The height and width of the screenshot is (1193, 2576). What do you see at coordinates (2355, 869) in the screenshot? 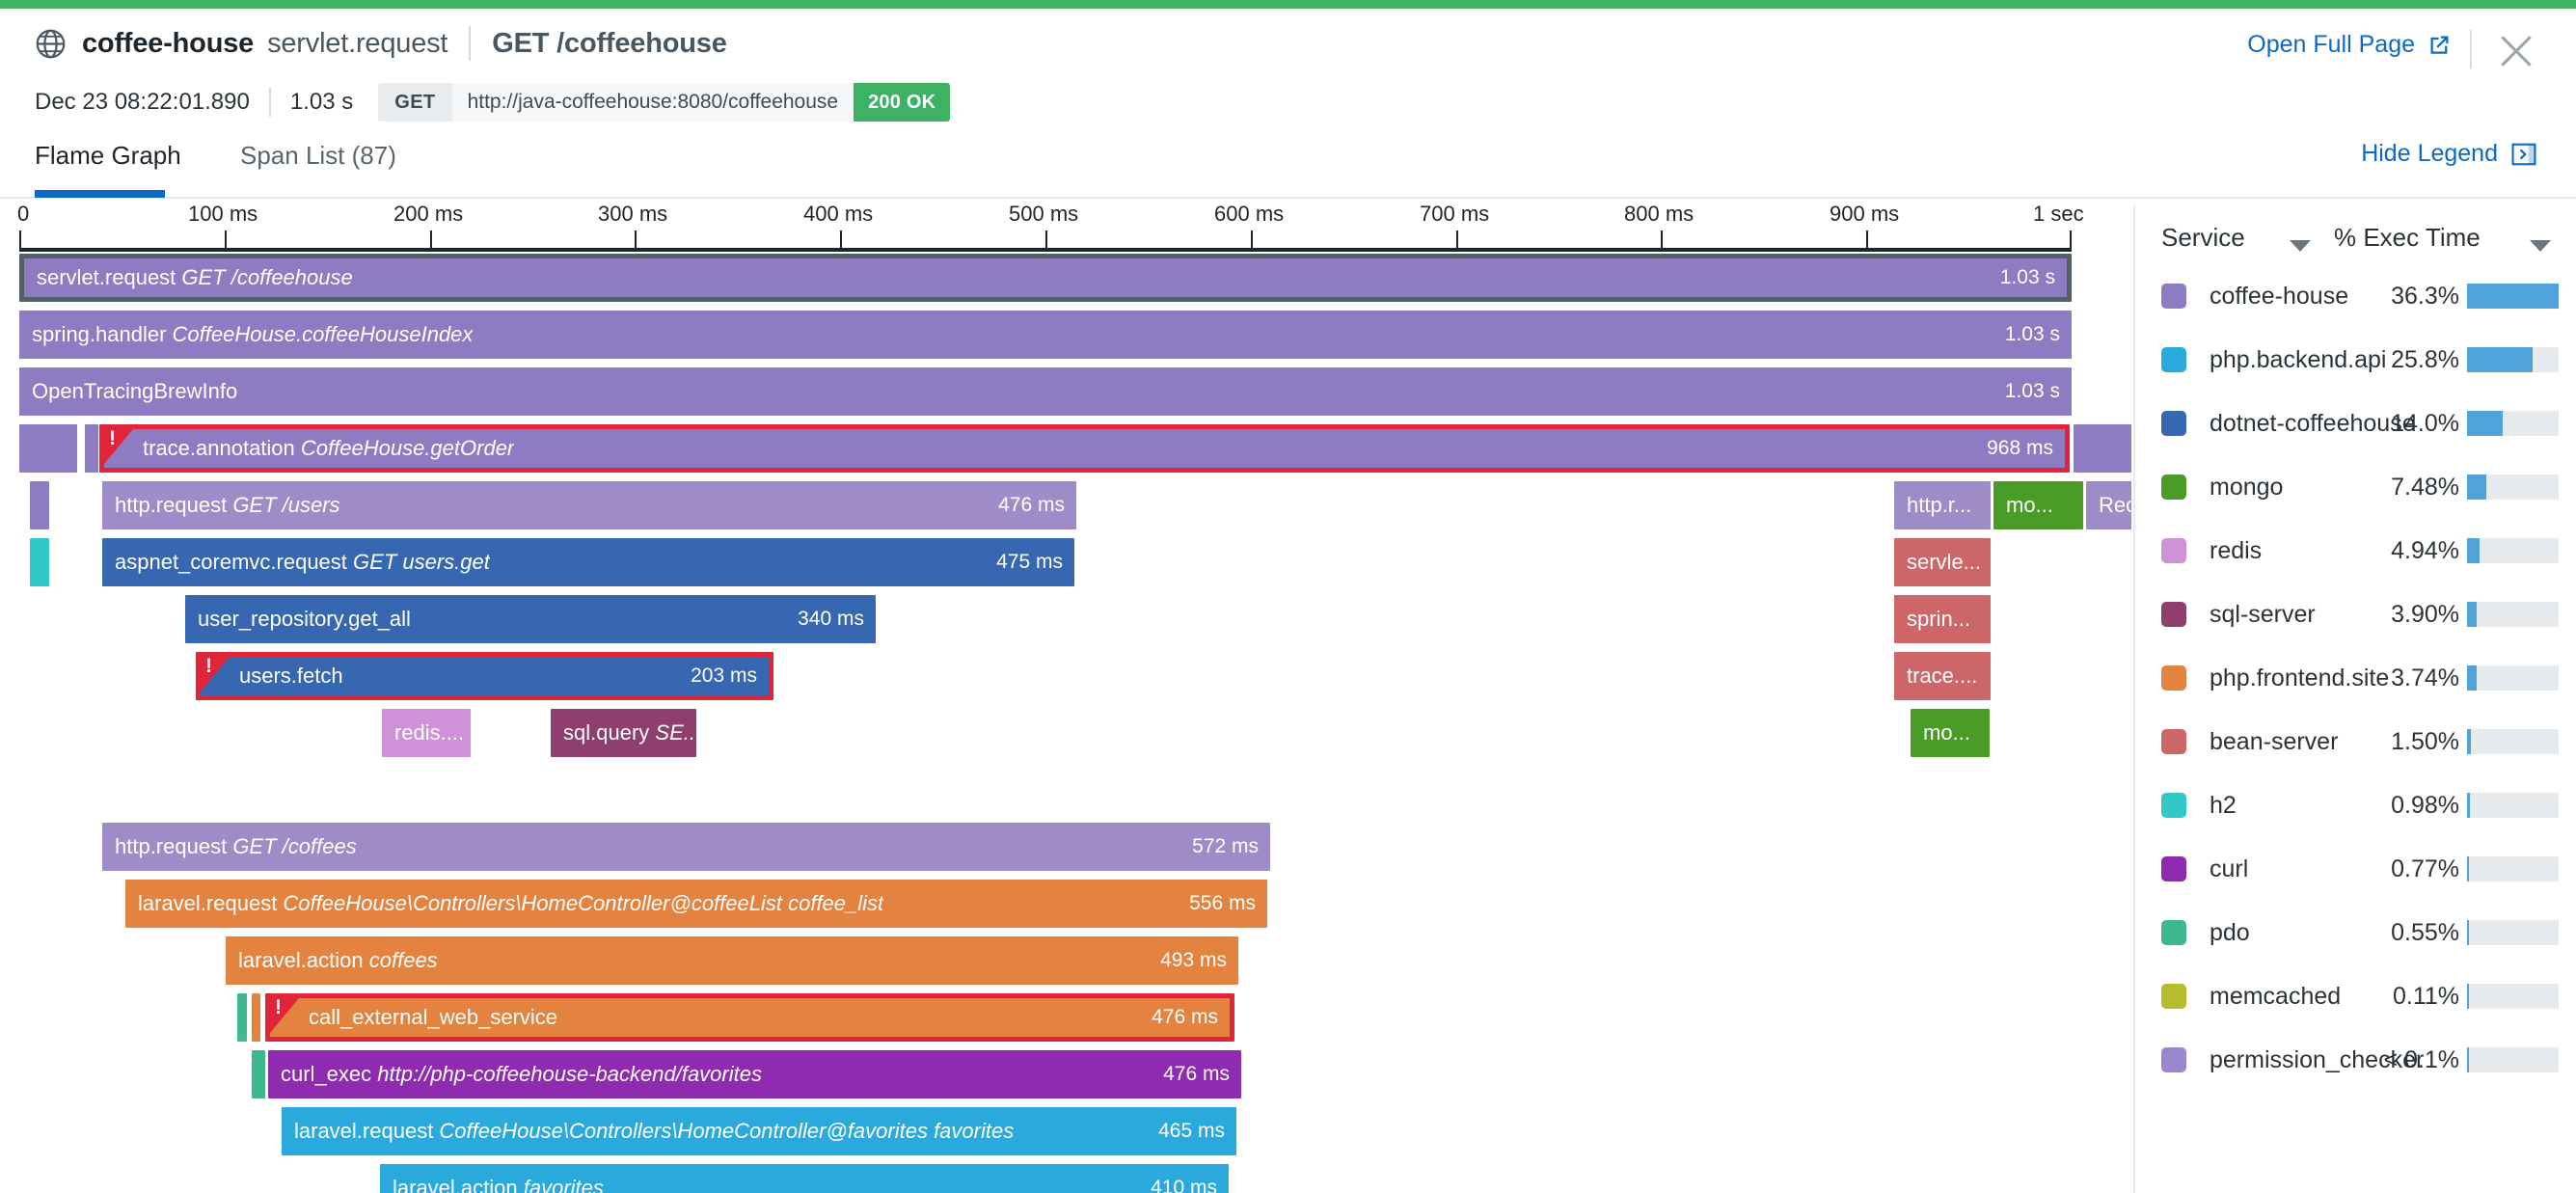
I see `legend-row: curl 0.77%` at bounding box center [2355, 869].